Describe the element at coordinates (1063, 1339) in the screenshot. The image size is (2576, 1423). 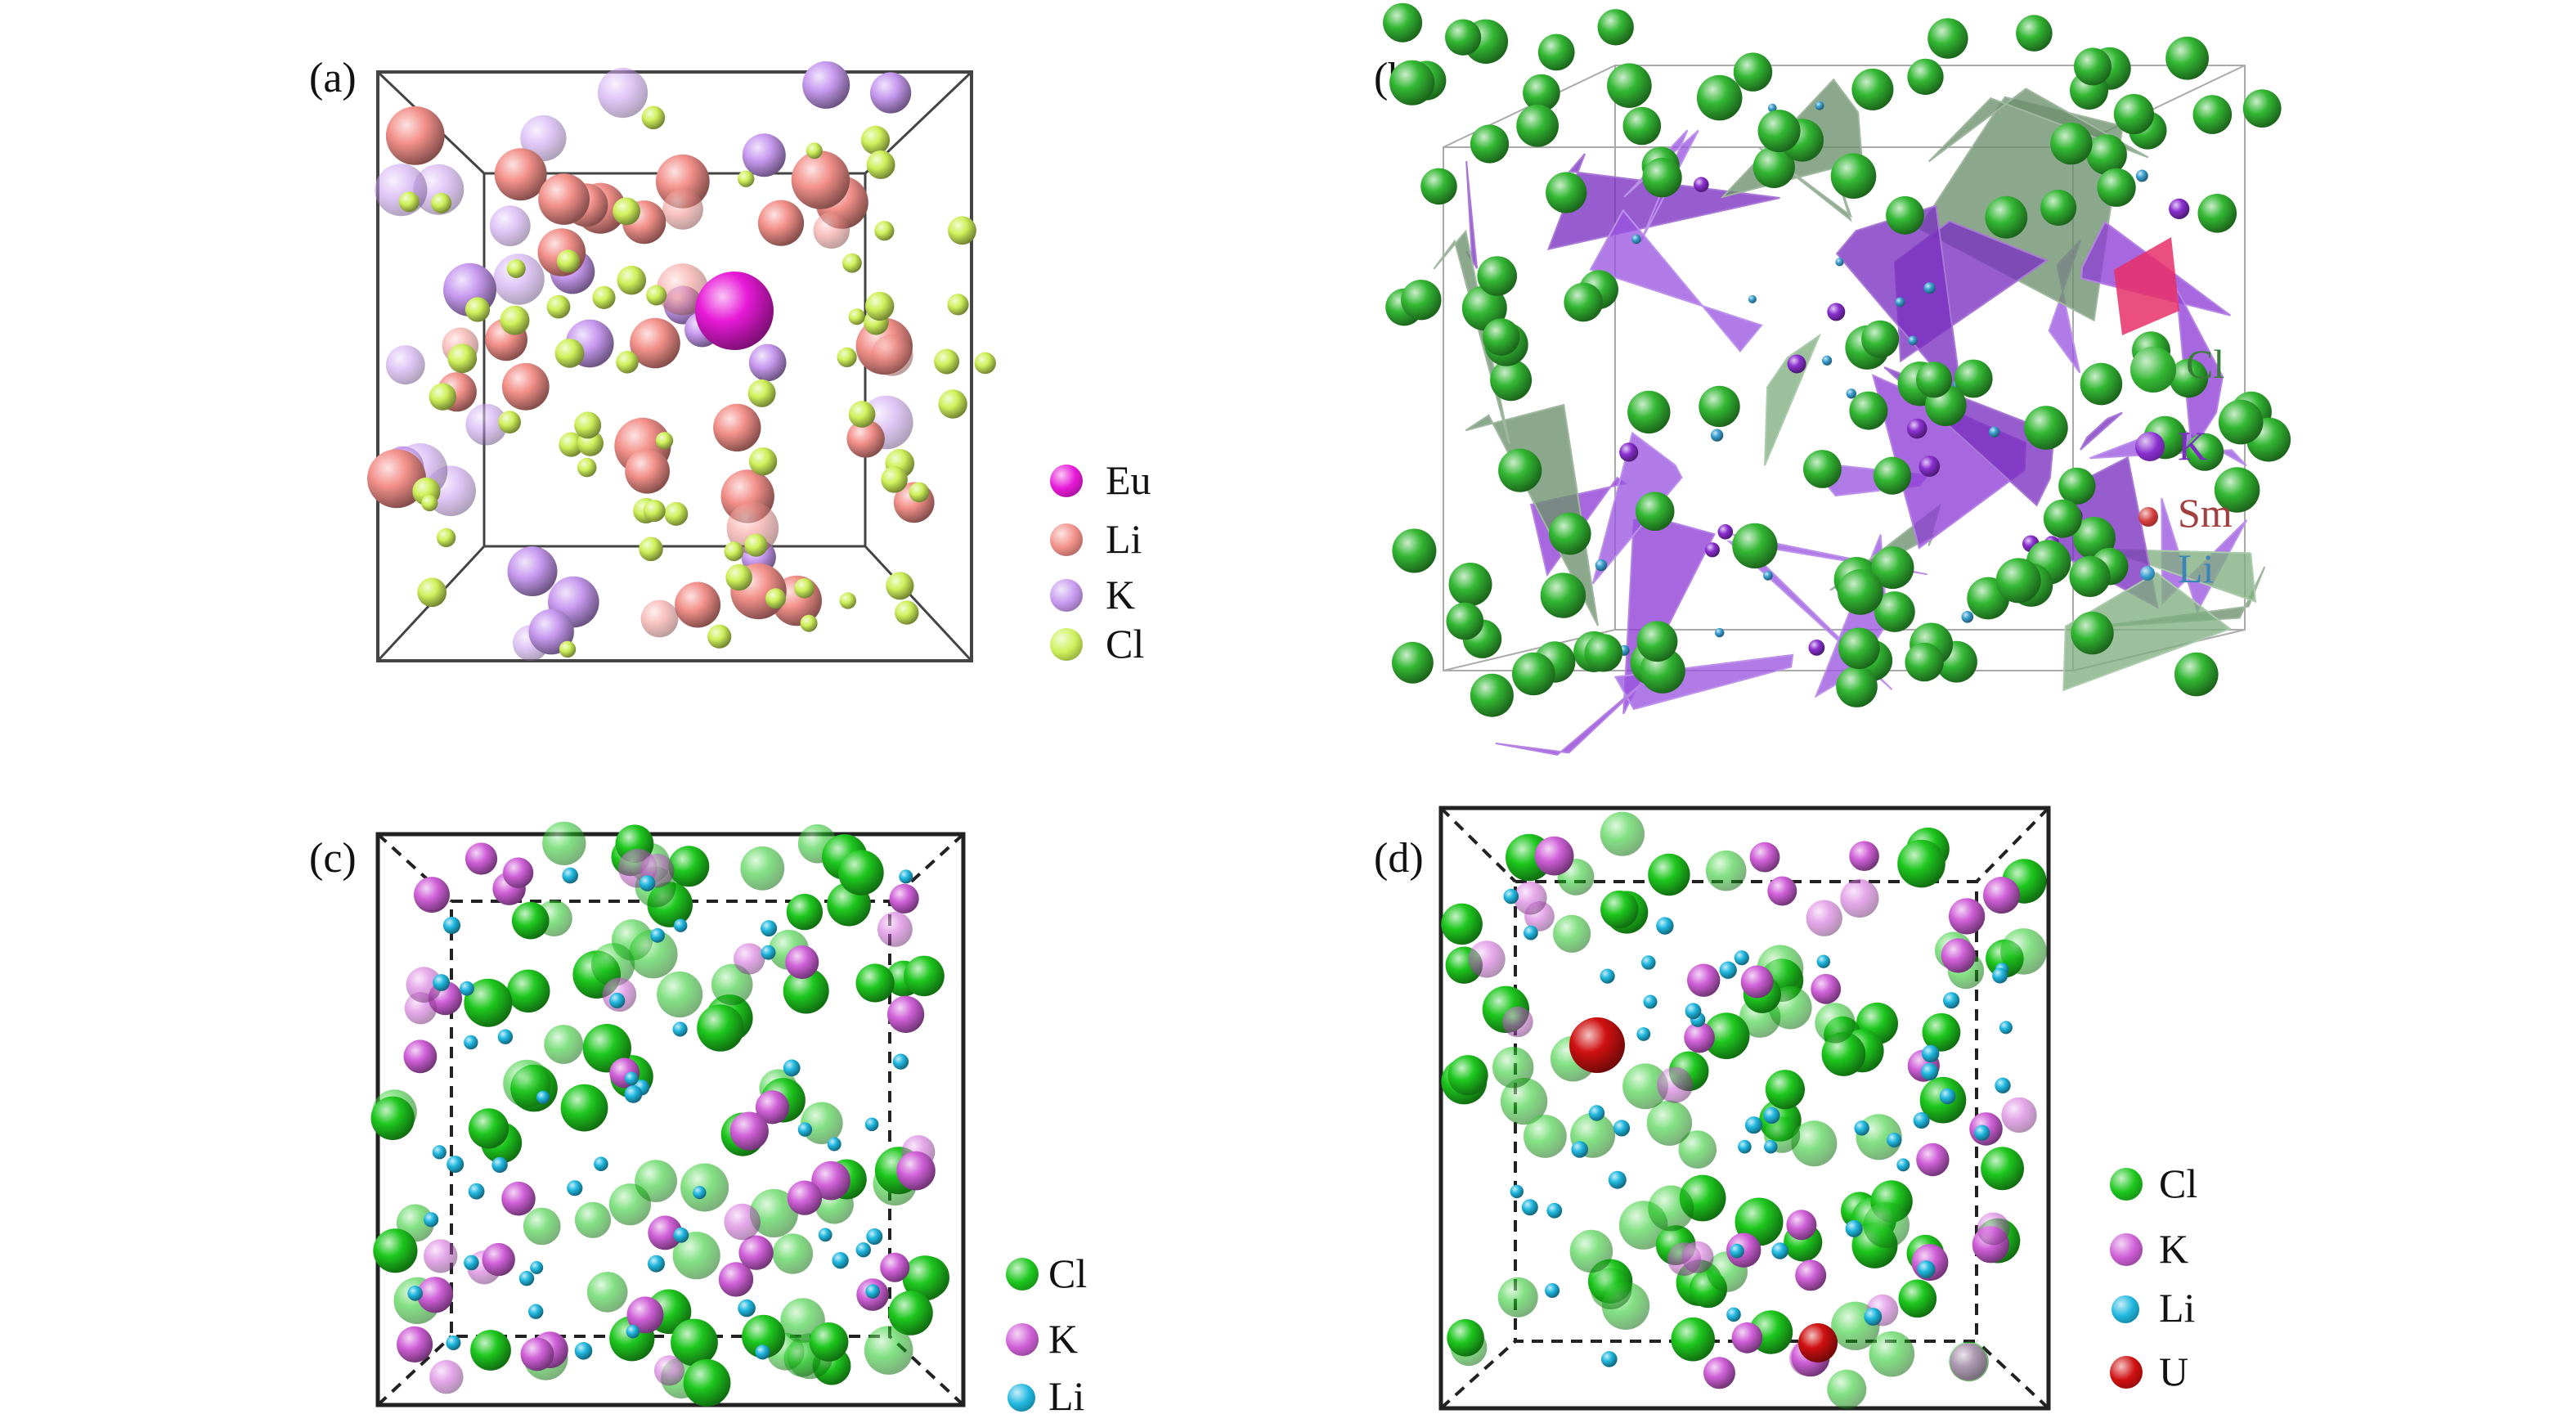
I see `legend-label: K` at that location.